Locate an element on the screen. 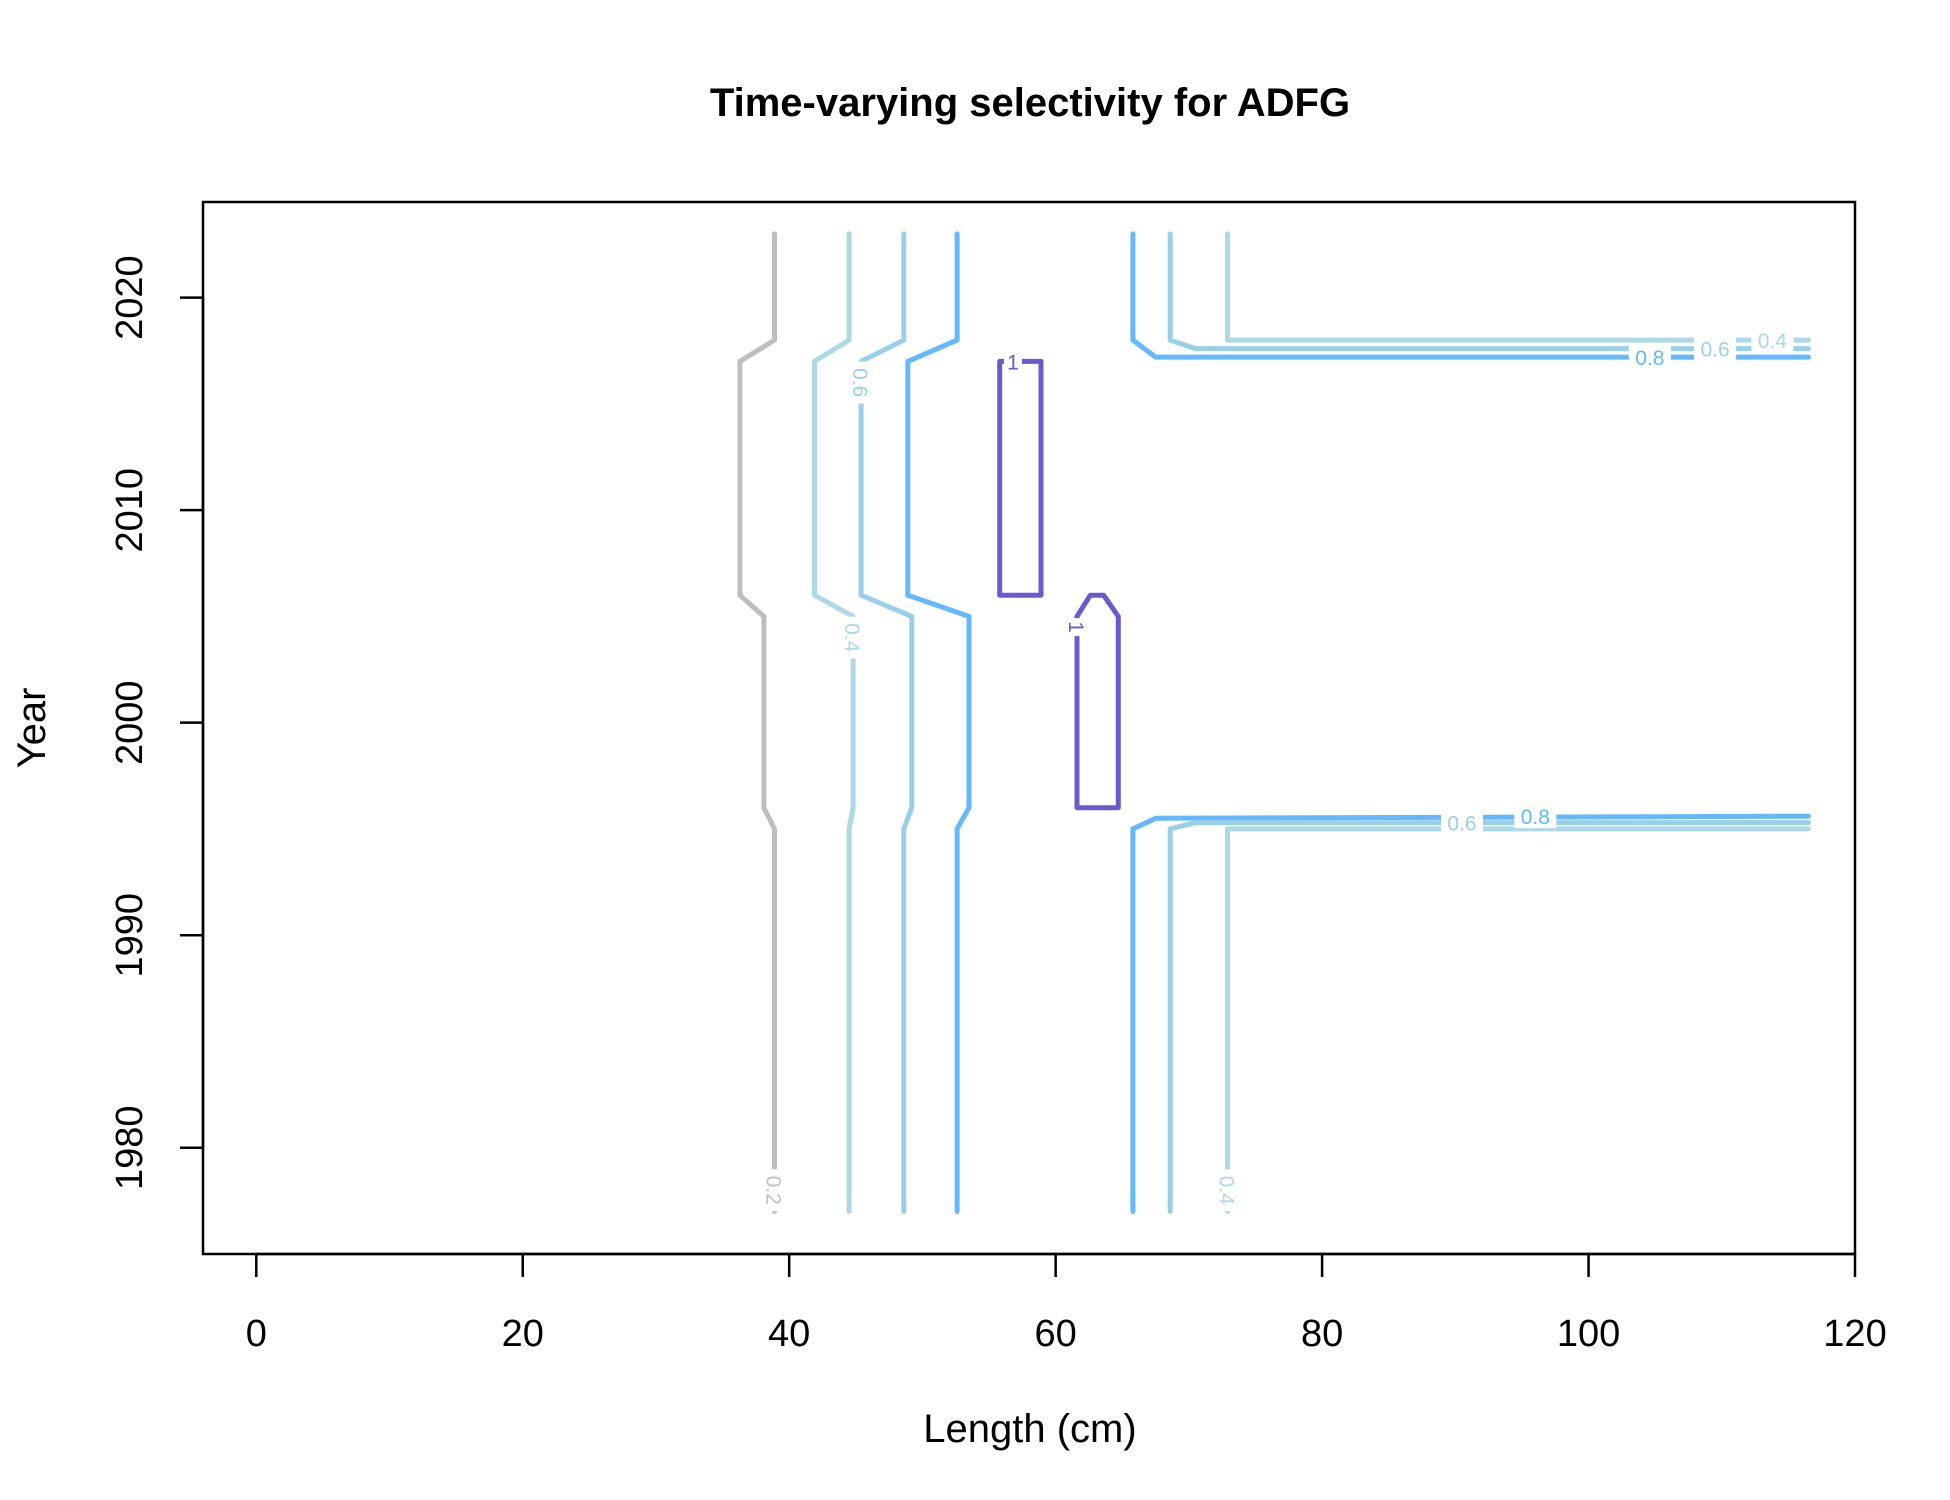  y-tick-label: 2010 is located at coordinates (130, 510).